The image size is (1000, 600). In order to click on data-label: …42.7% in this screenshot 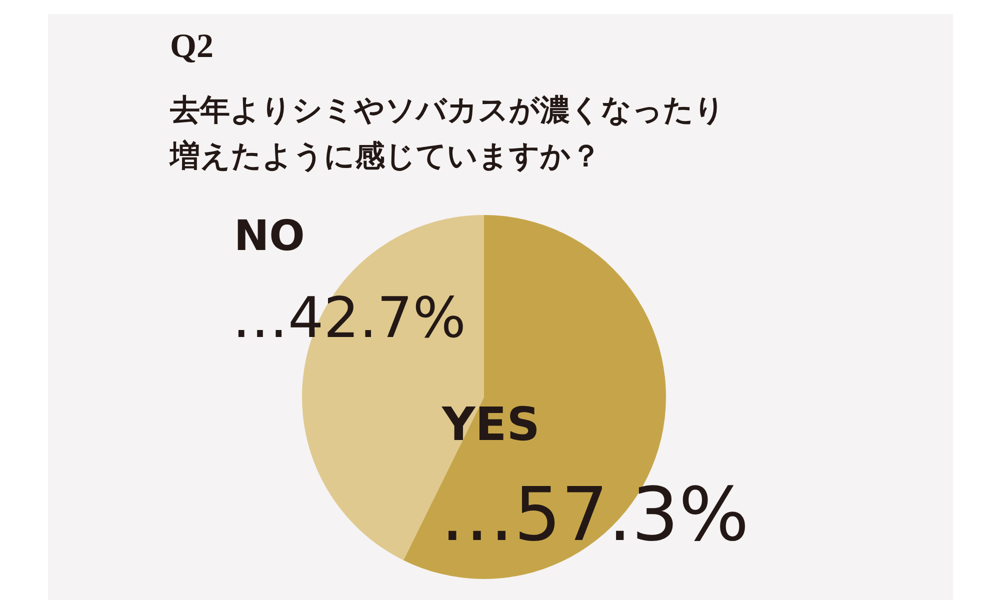, I will do `click(349, 318)`.